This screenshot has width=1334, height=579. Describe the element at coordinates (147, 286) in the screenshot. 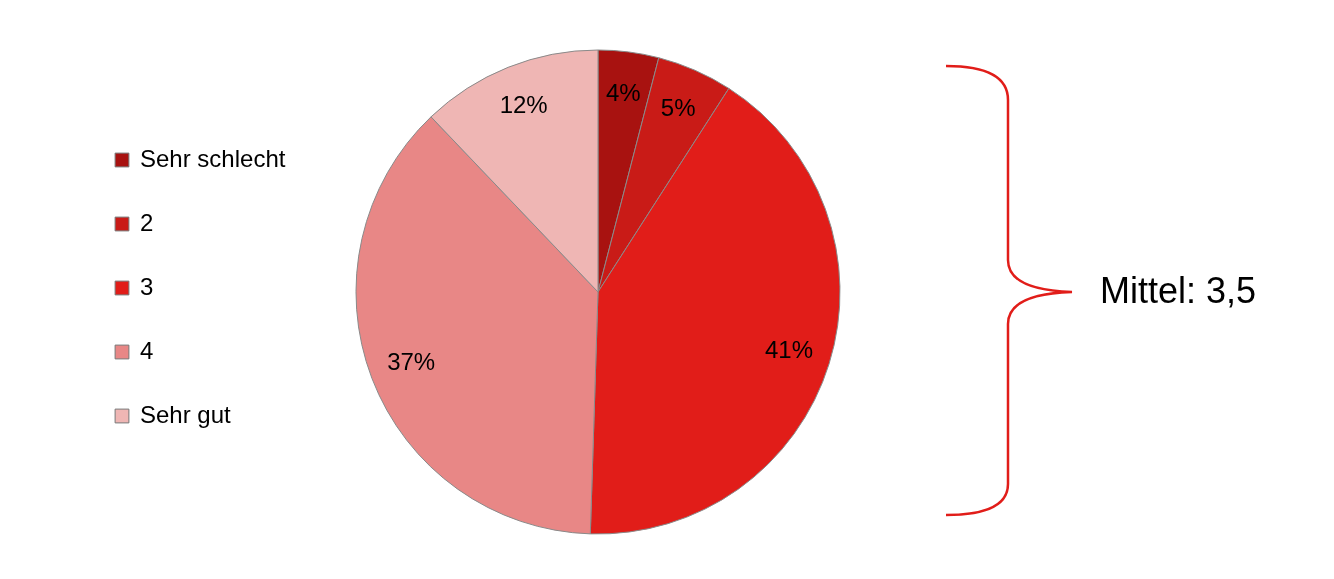

I see `legend-label: 3` at that location.